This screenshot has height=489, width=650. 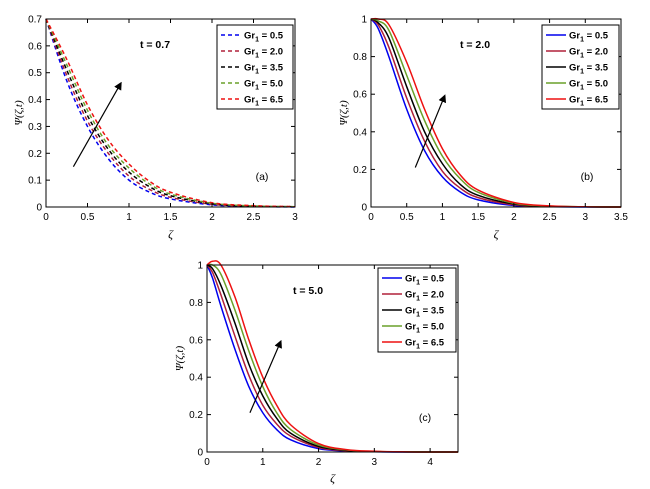 I want to click on panel-label: (b), so click(x=587, y=177).